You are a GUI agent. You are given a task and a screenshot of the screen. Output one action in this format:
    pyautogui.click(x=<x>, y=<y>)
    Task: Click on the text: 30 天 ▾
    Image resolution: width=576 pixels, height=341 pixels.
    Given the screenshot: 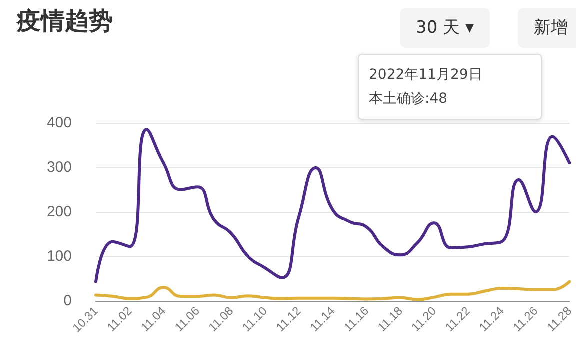 What is the action you would take?
    pyautogui.click(x=445, y=28)
    